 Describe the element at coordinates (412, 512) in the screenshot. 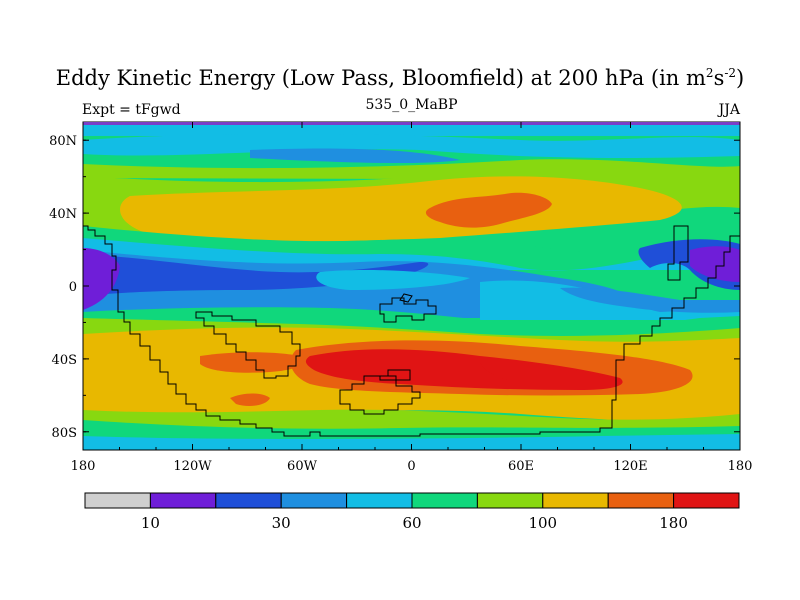

I see `colorbar: 10 30 60 100 180` at that location.